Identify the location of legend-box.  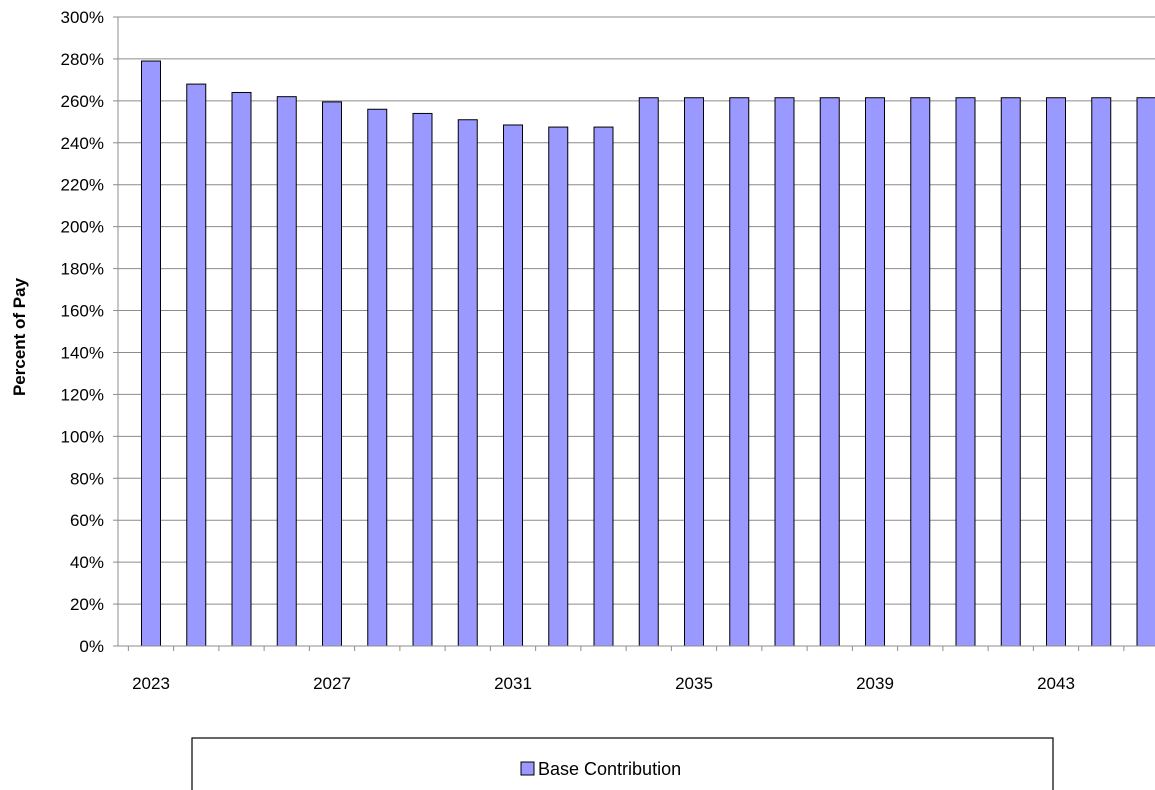
(622, 763).